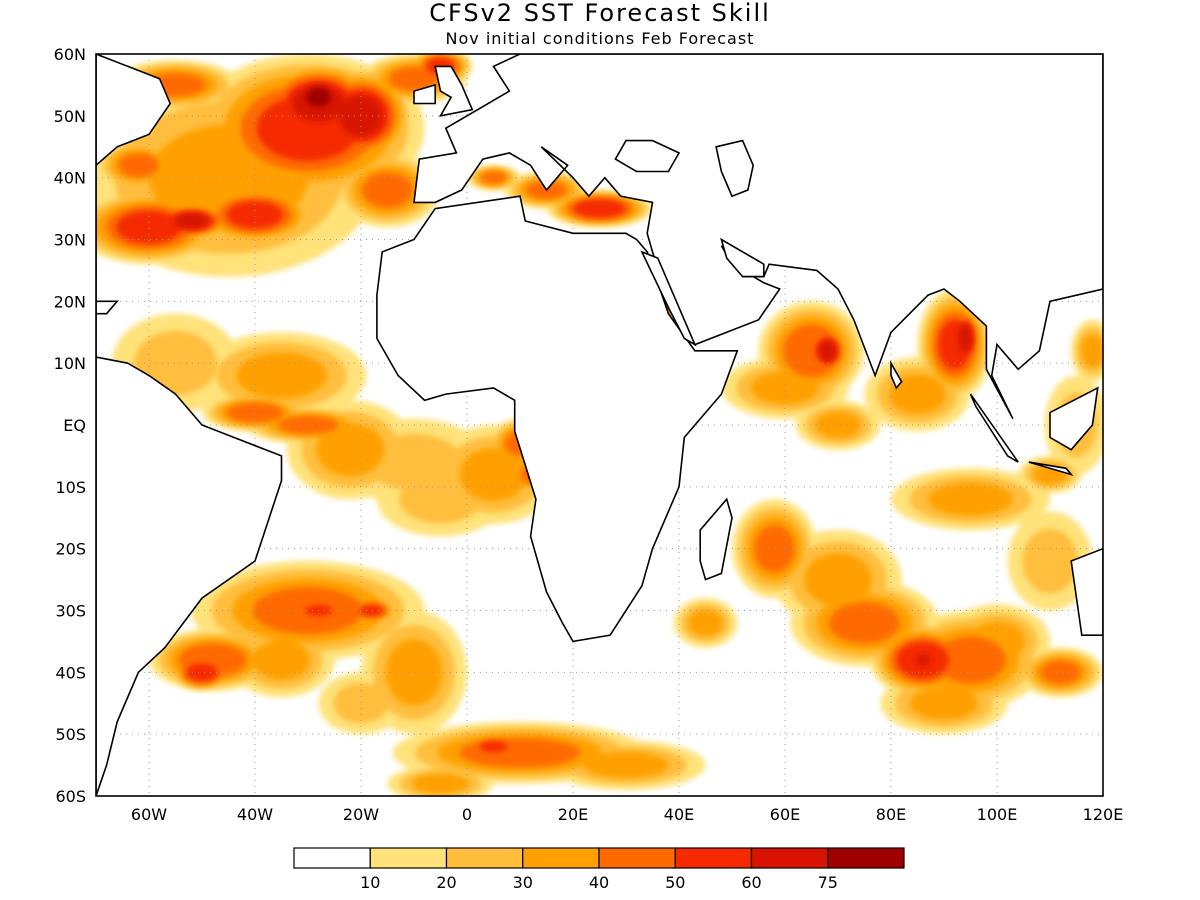 This screenshot has height=900, width=1200. Describe the element at coordinates (600, 38) in the screenshot. I see `map-subtitle: Nov initial conditions Feb Forecast` at that location.